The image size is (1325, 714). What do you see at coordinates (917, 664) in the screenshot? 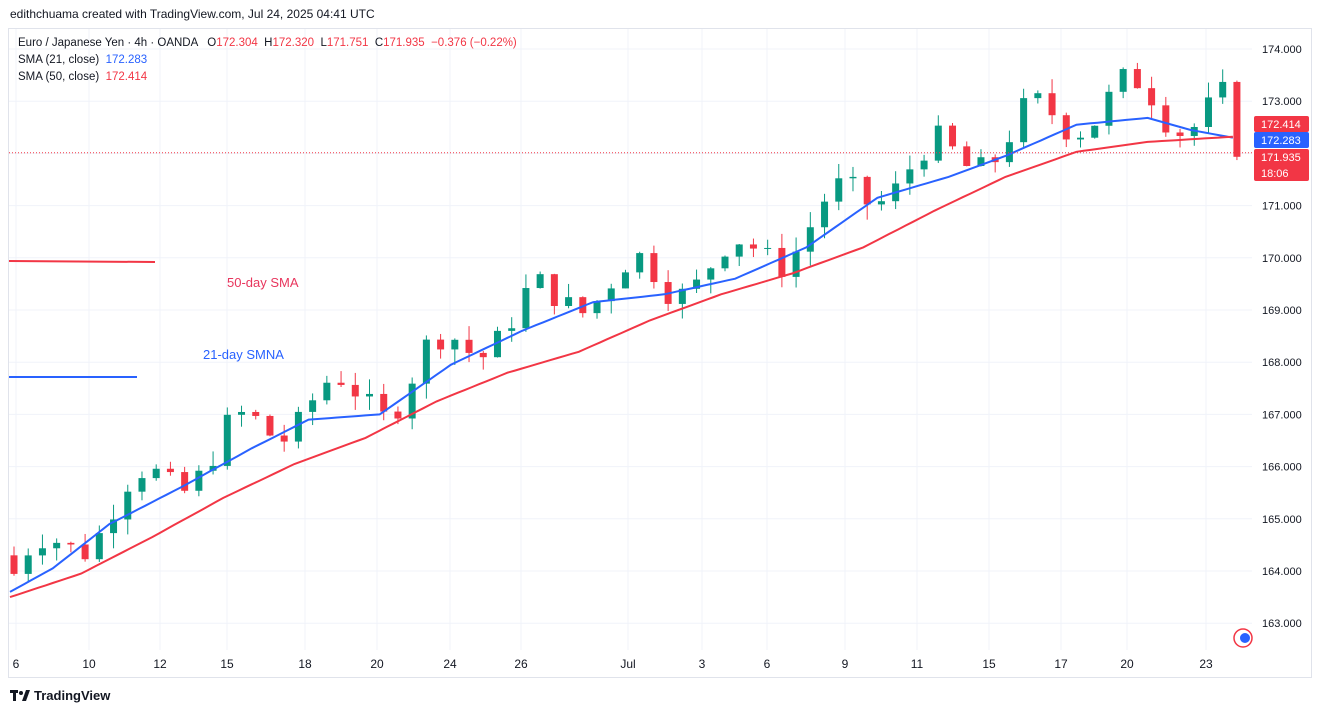
I see `x-tick-label: 11` at bounding box center [917, 664].